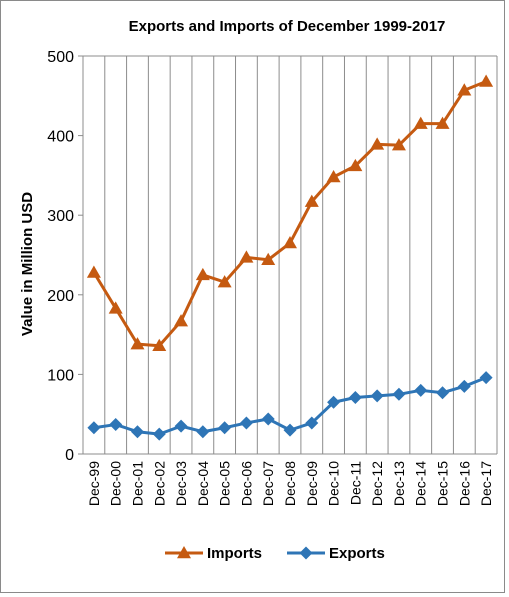 The image size is (509, 597). Describe the element at coordinates (60, 375) in the screenshot. I see `y-tick-label: 100` at that location.